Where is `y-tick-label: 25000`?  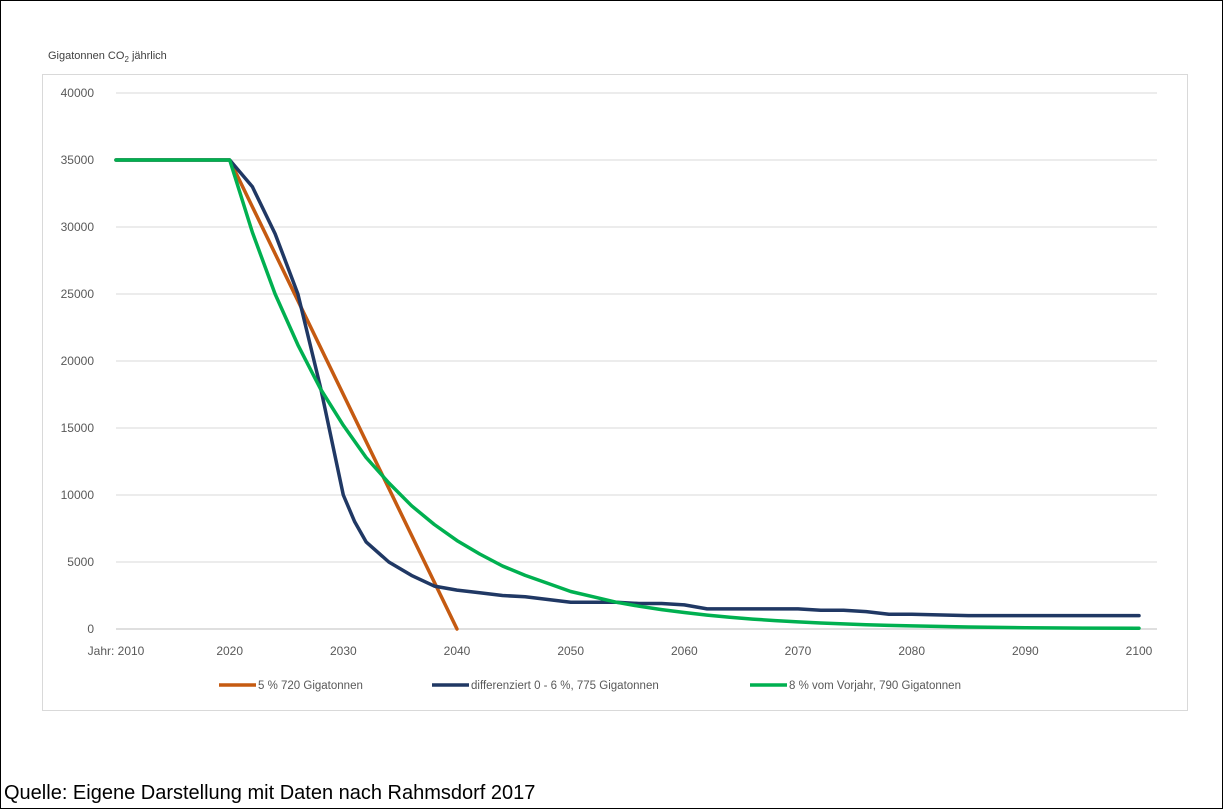
y-tick-label: 25000 is located at coordinates (78, 294).